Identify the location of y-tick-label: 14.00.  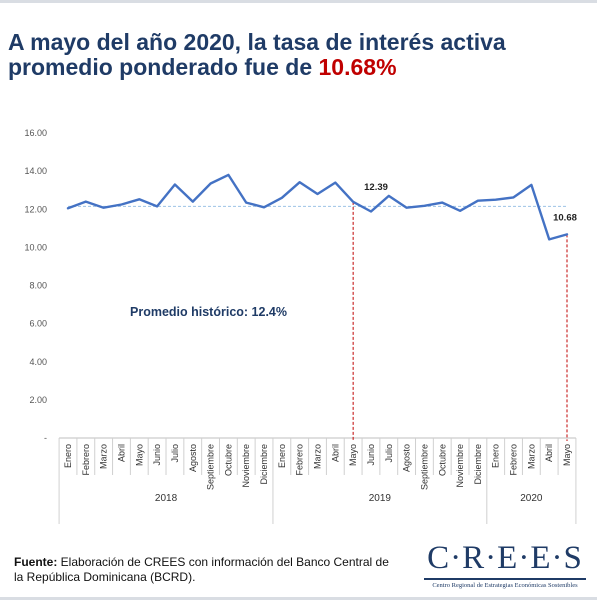
(35, 171).